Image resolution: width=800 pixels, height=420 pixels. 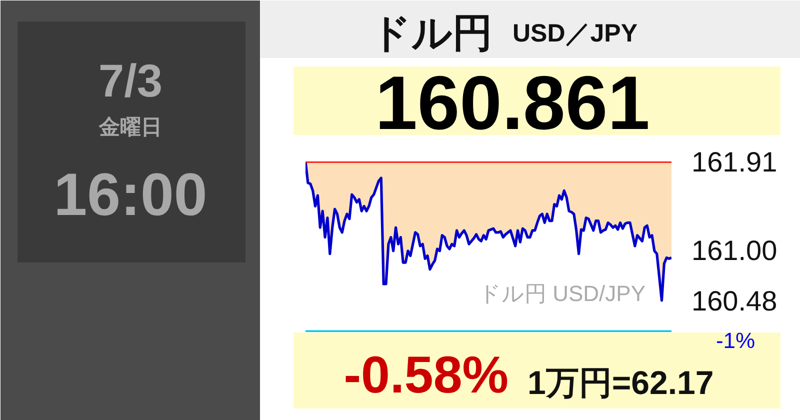 I want to click on text: -0.58%, so click(x=426, y=375).